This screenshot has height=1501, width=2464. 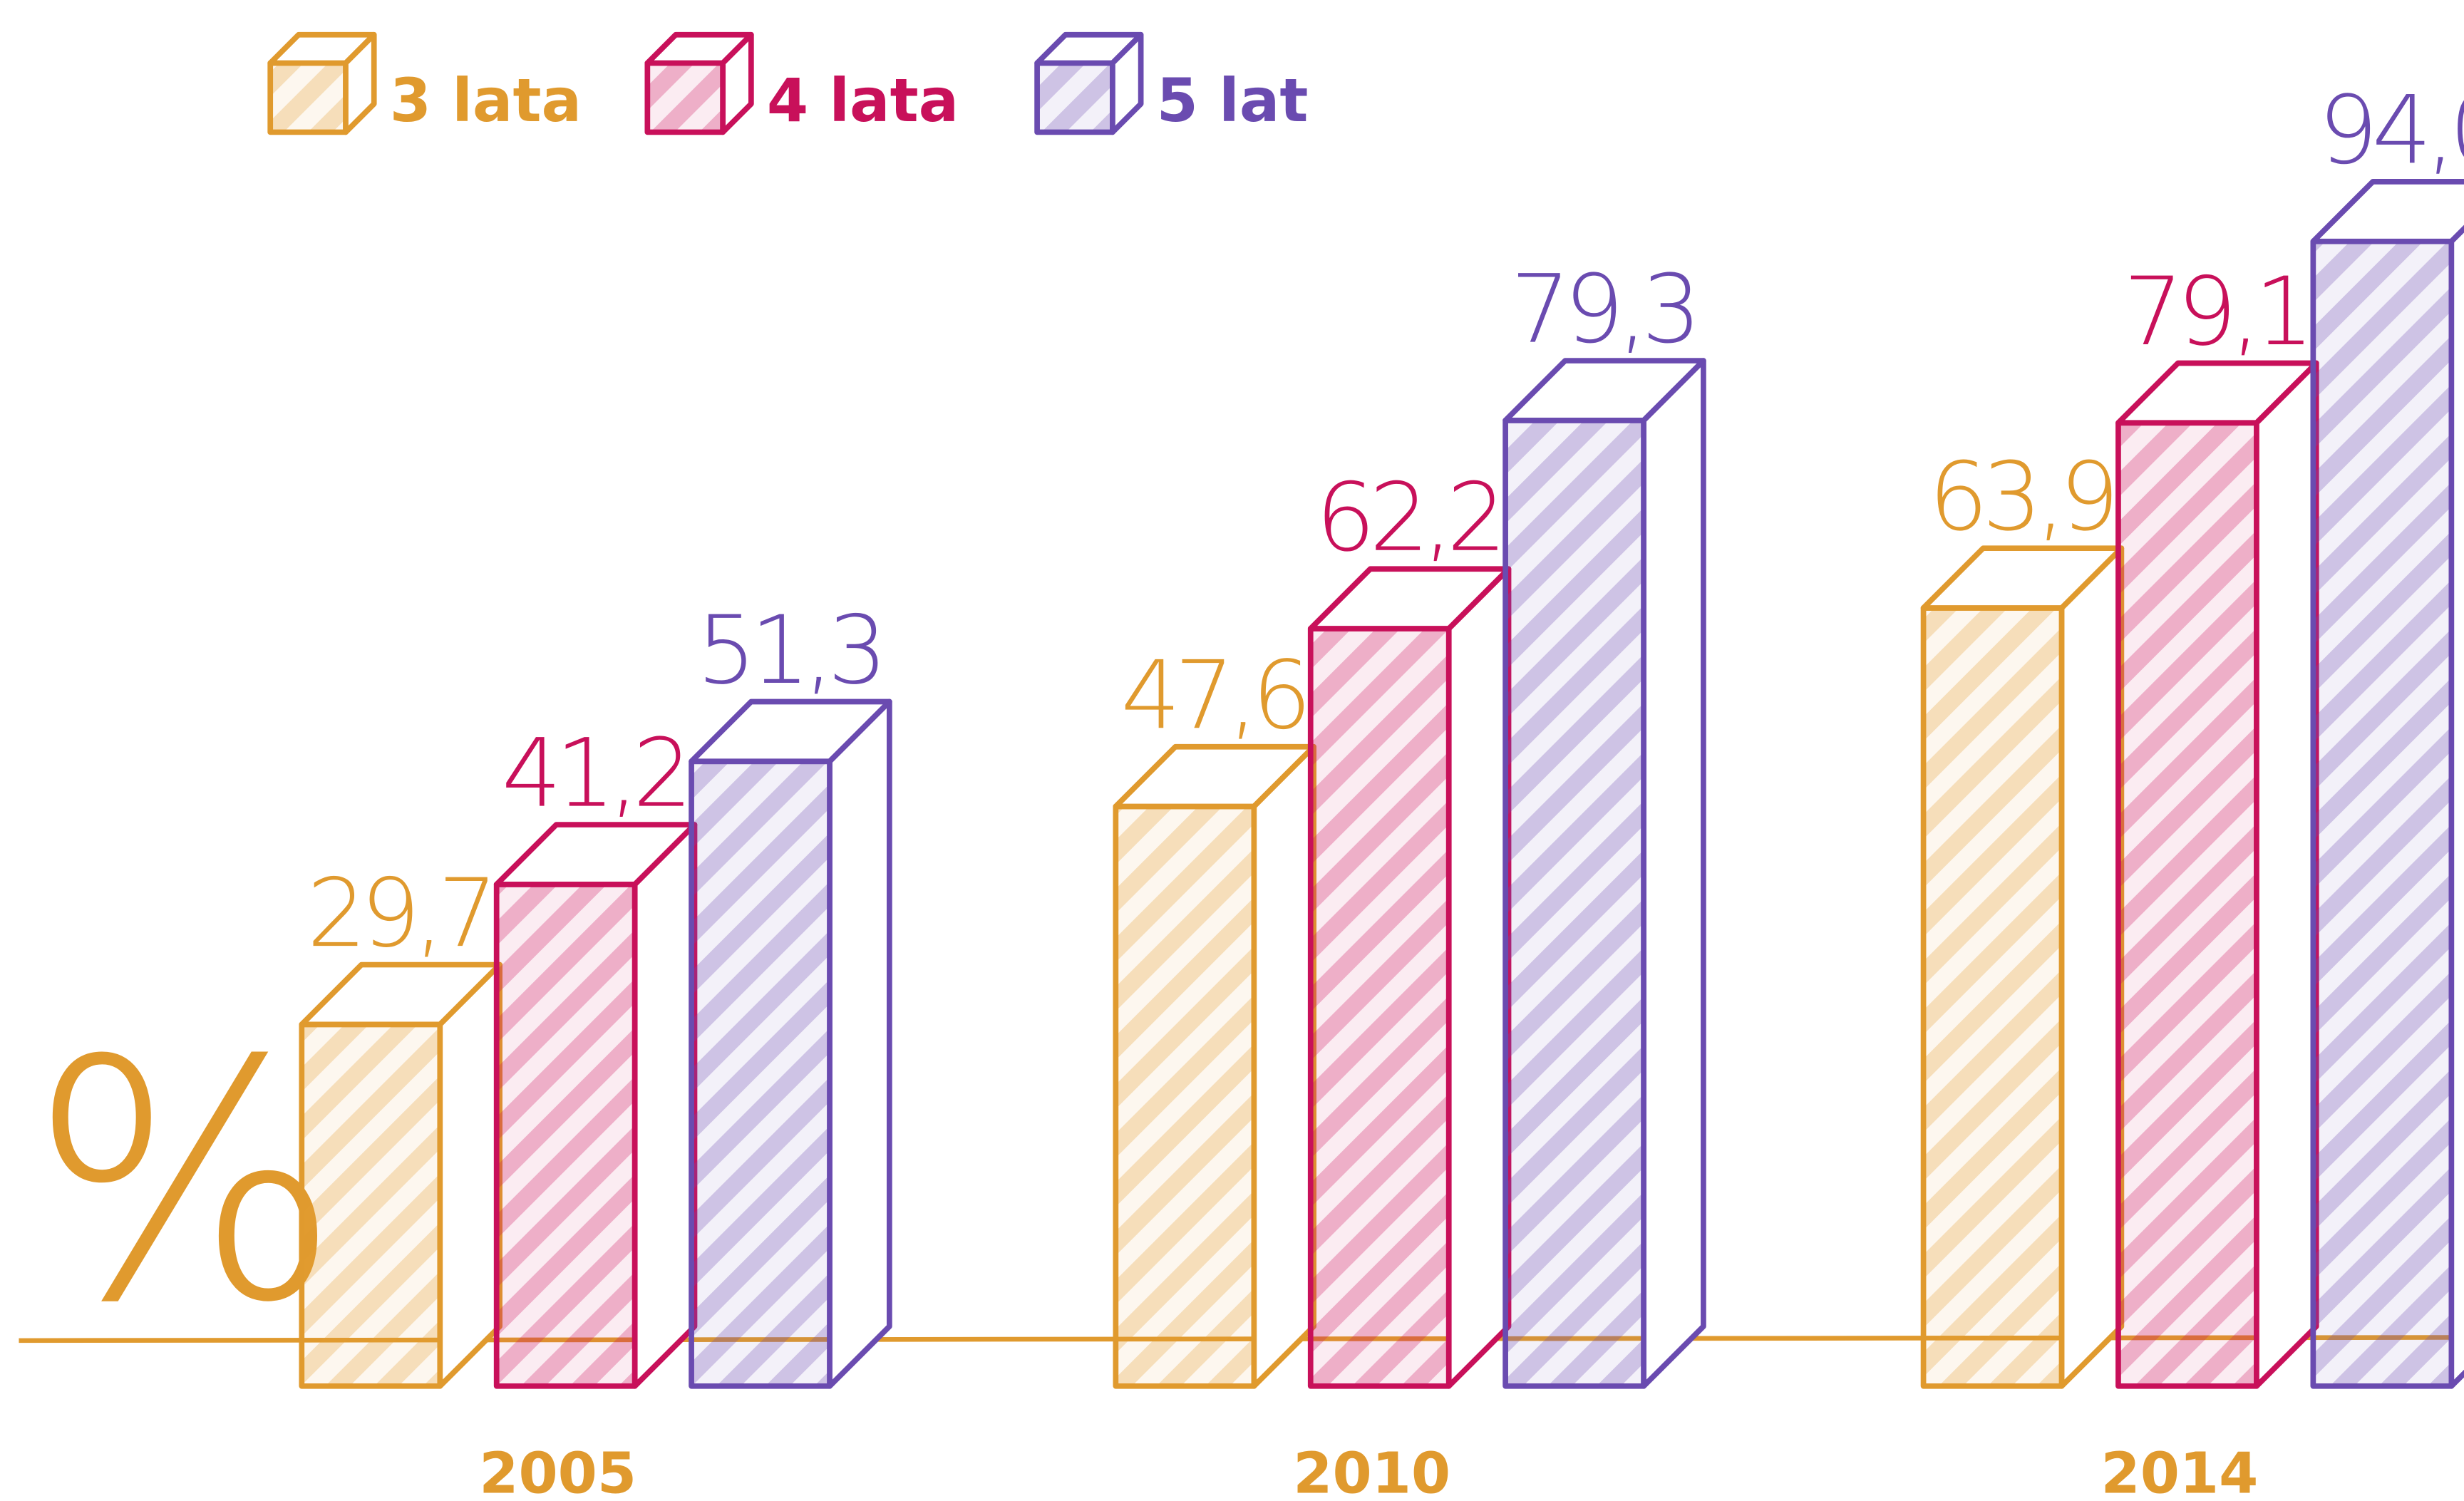 I want to click on x-tick-label: 2005, so click(x=557, y=1470).